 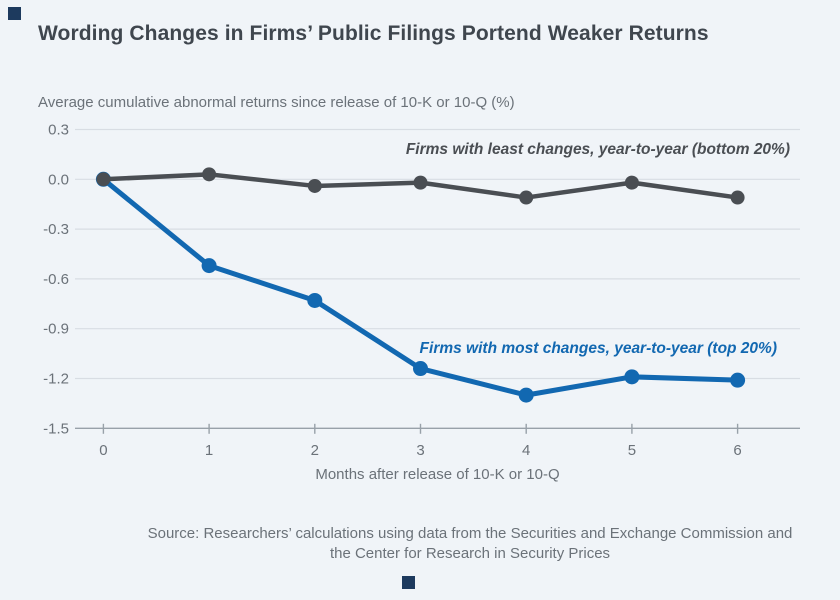 What do you see at coordinates (209, 450) in the screenshot?
I see `svg-text: 1` at bounding box center [209, 450].